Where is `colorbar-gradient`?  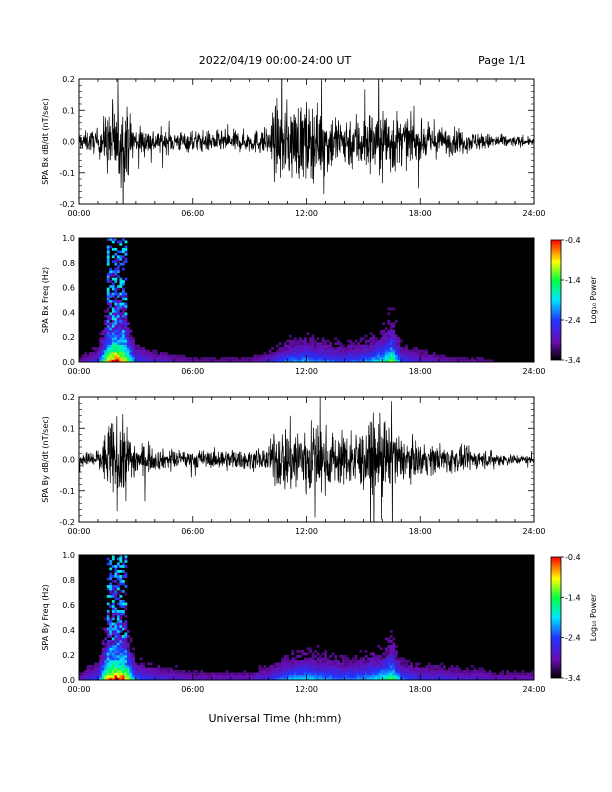 colorbar-gradient is located at coordinates (556, 617).